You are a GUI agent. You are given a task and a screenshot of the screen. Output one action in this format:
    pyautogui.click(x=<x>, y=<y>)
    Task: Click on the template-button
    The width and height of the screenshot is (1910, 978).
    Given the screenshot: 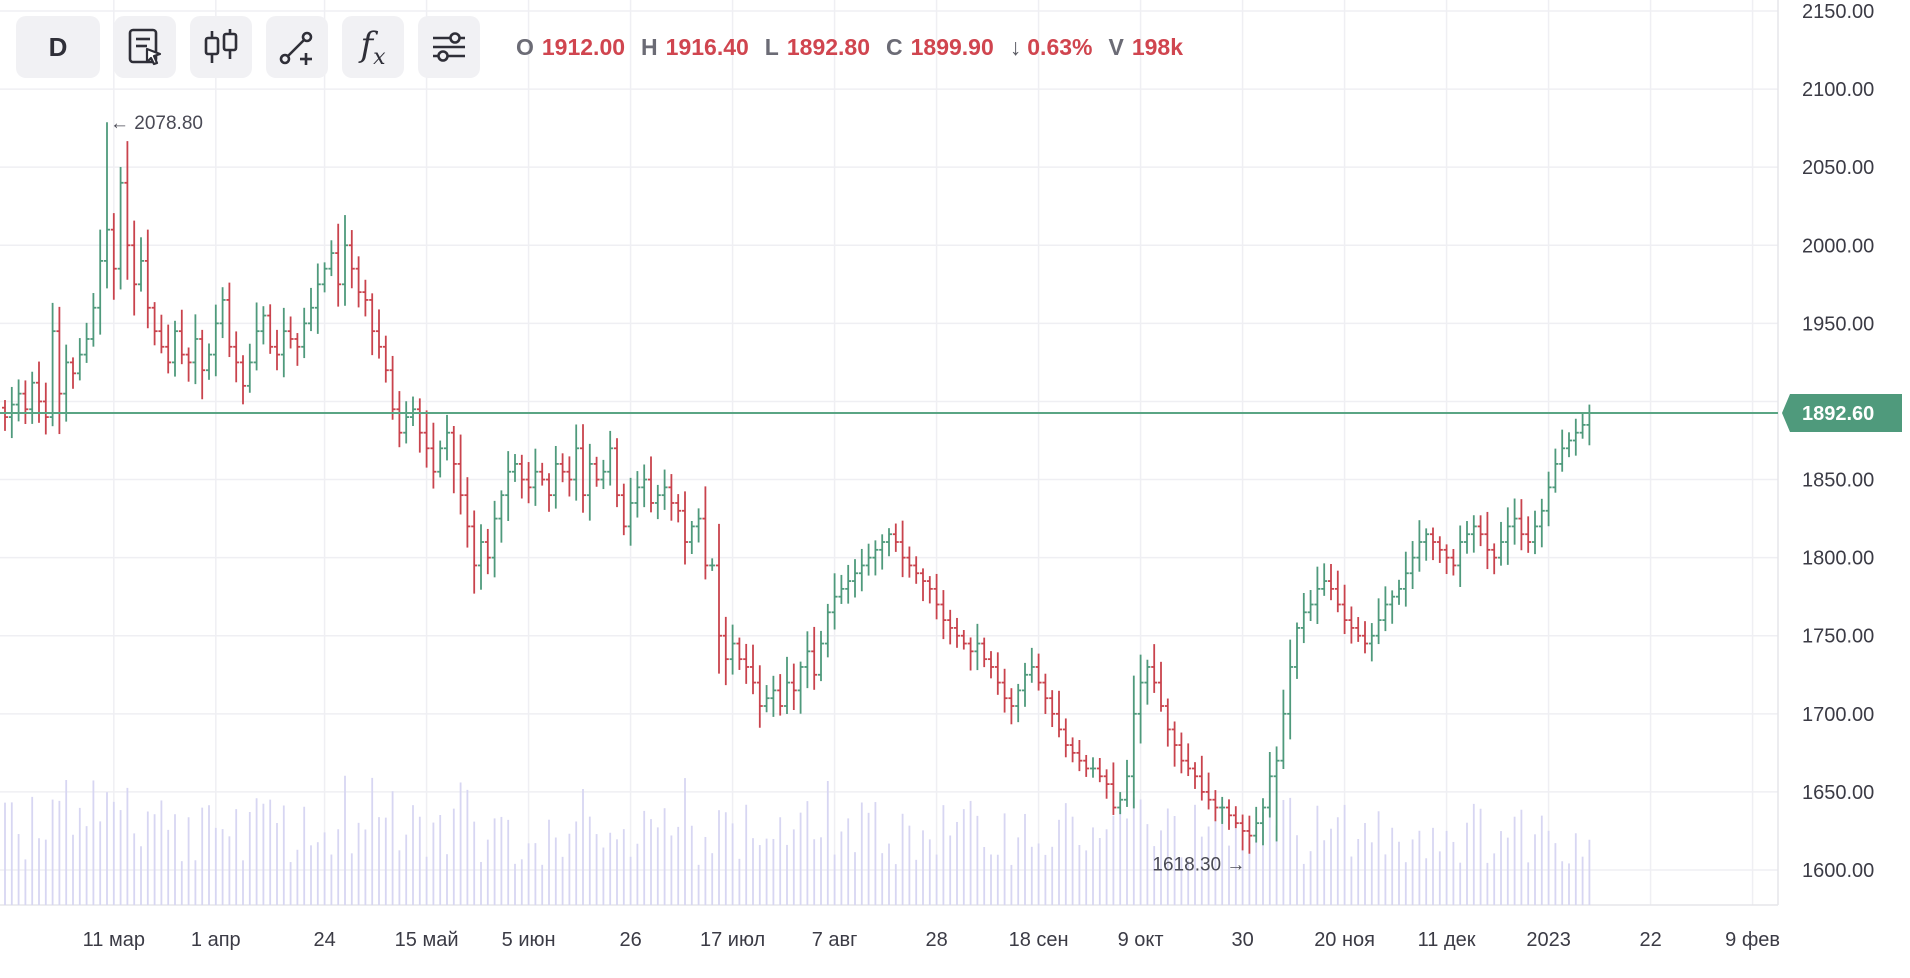 What is the action you would take?
    pyautogui.click(x=145, y=47)
    